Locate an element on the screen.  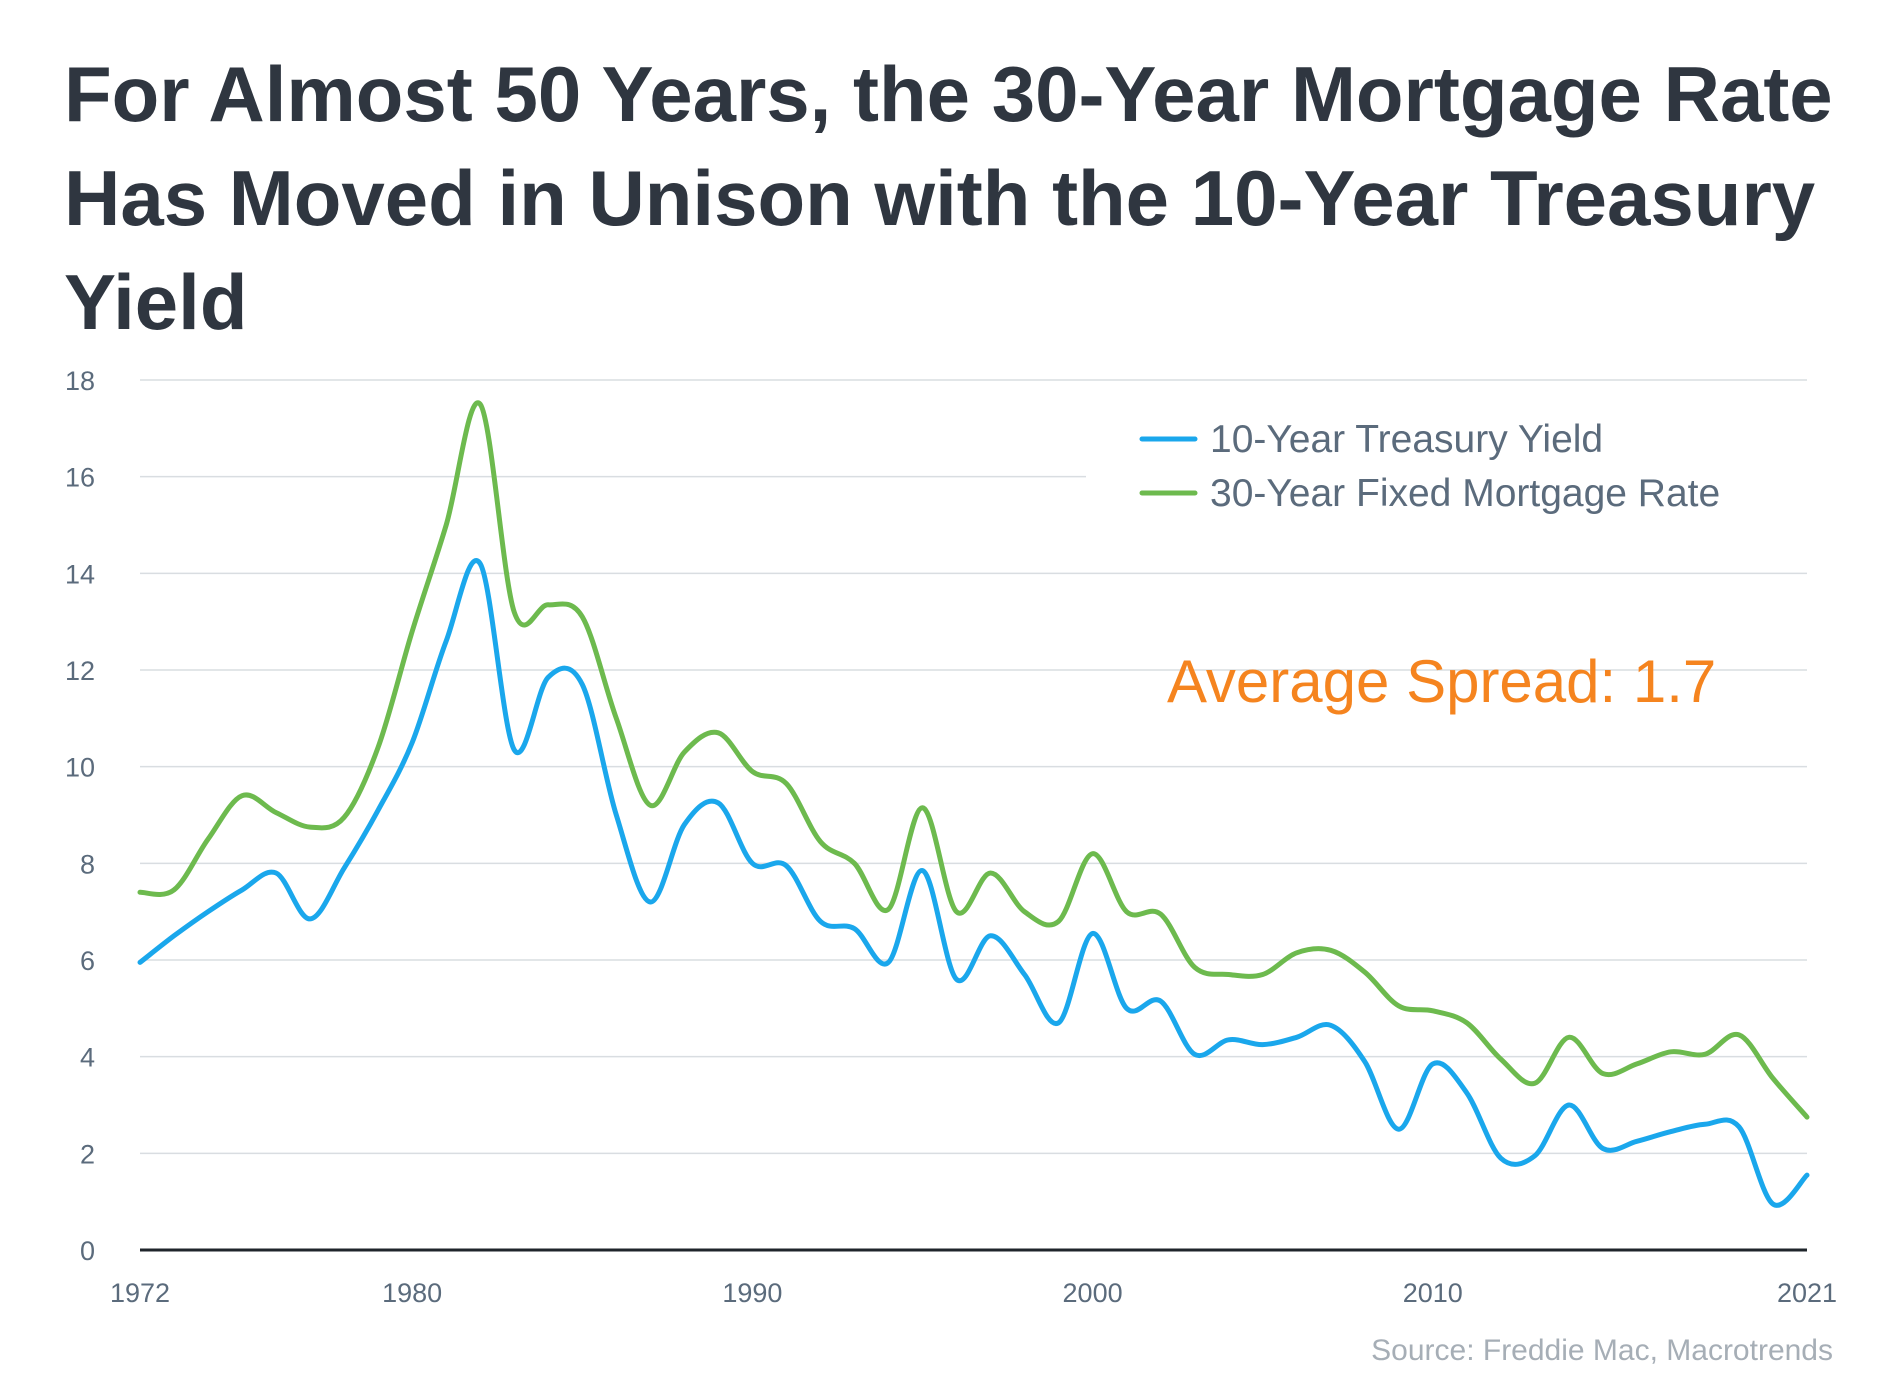
y-tick-label: 0 is located at coordinates (87, 1251).